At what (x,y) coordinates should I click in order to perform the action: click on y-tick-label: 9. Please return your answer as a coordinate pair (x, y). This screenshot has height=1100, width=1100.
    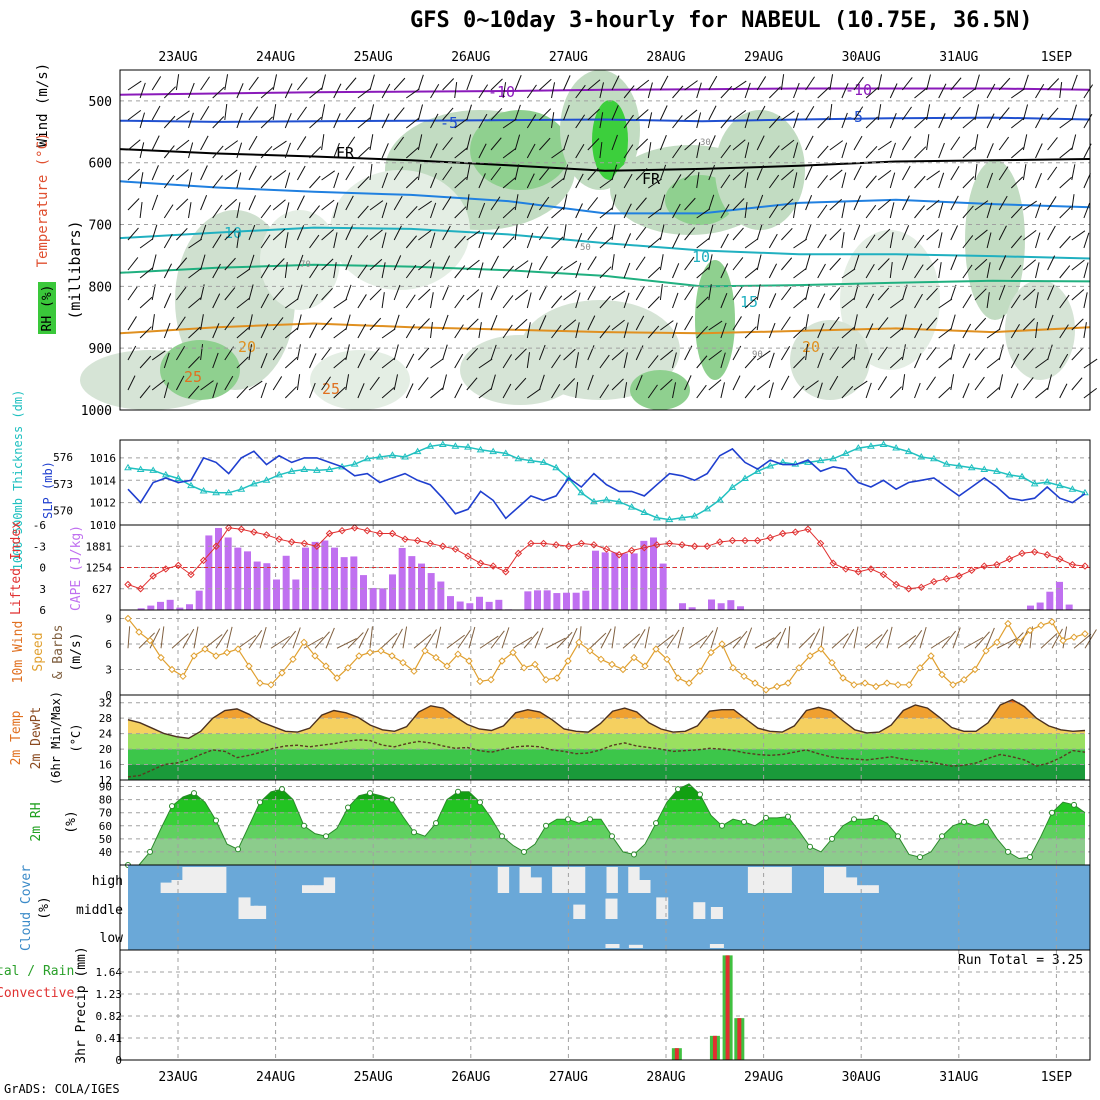
    Looking at the image, I should click on (108, 619).